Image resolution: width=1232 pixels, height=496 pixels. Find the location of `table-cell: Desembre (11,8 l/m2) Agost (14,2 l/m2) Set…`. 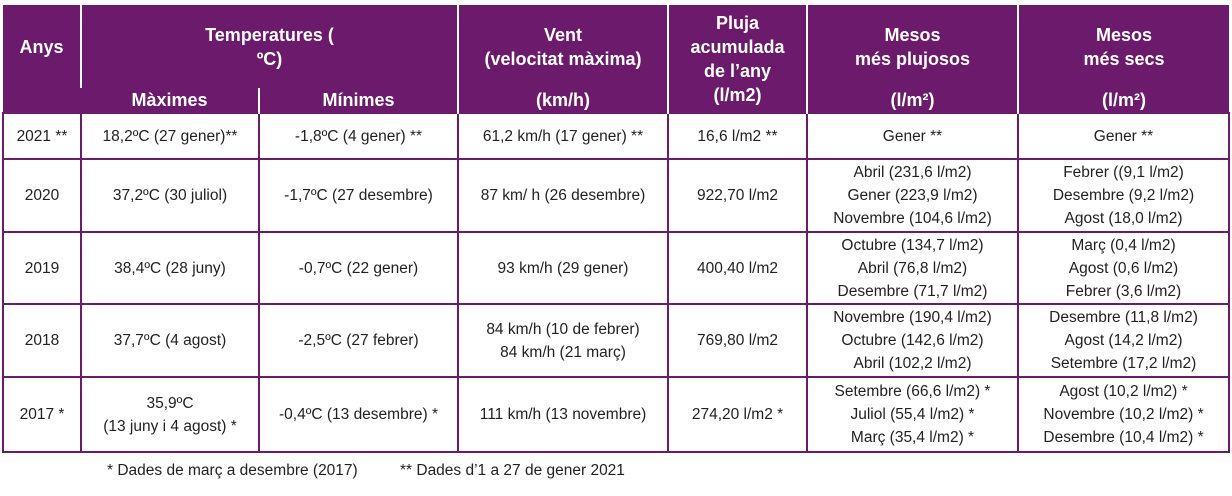

table-cell: Desembre (11,8 l/m2) Agost (14,2 l/m2) Set… is located at coordinates (1123, 340).